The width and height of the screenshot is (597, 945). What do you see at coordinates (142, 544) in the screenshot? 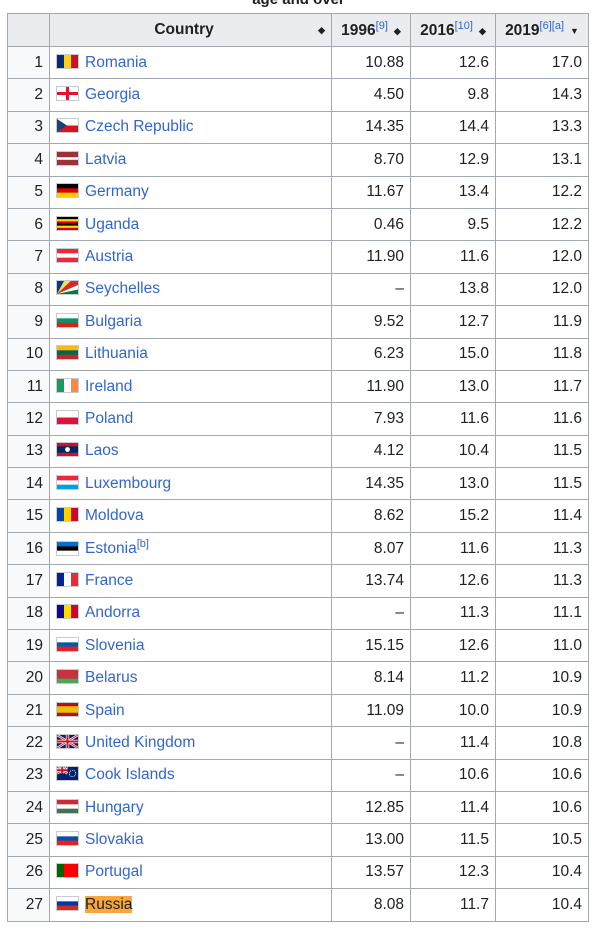
I see `country-ref: [b]` at bounding box center [142, 544].